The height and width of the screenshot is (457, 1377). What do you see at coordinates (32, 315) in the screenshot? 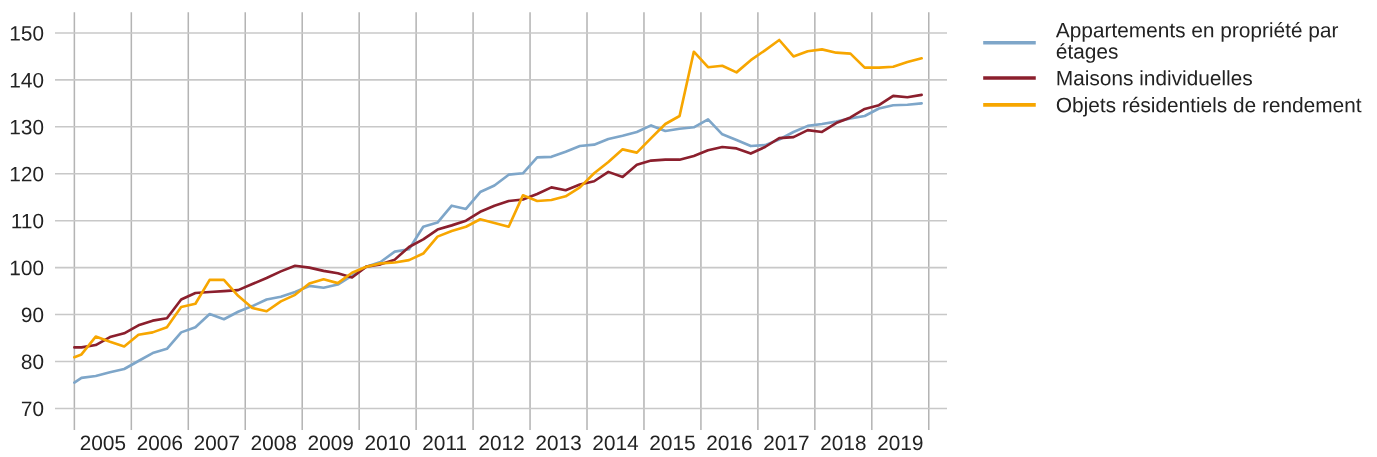
I see `y-tick-label: 90` at bounding box center [32, 315].